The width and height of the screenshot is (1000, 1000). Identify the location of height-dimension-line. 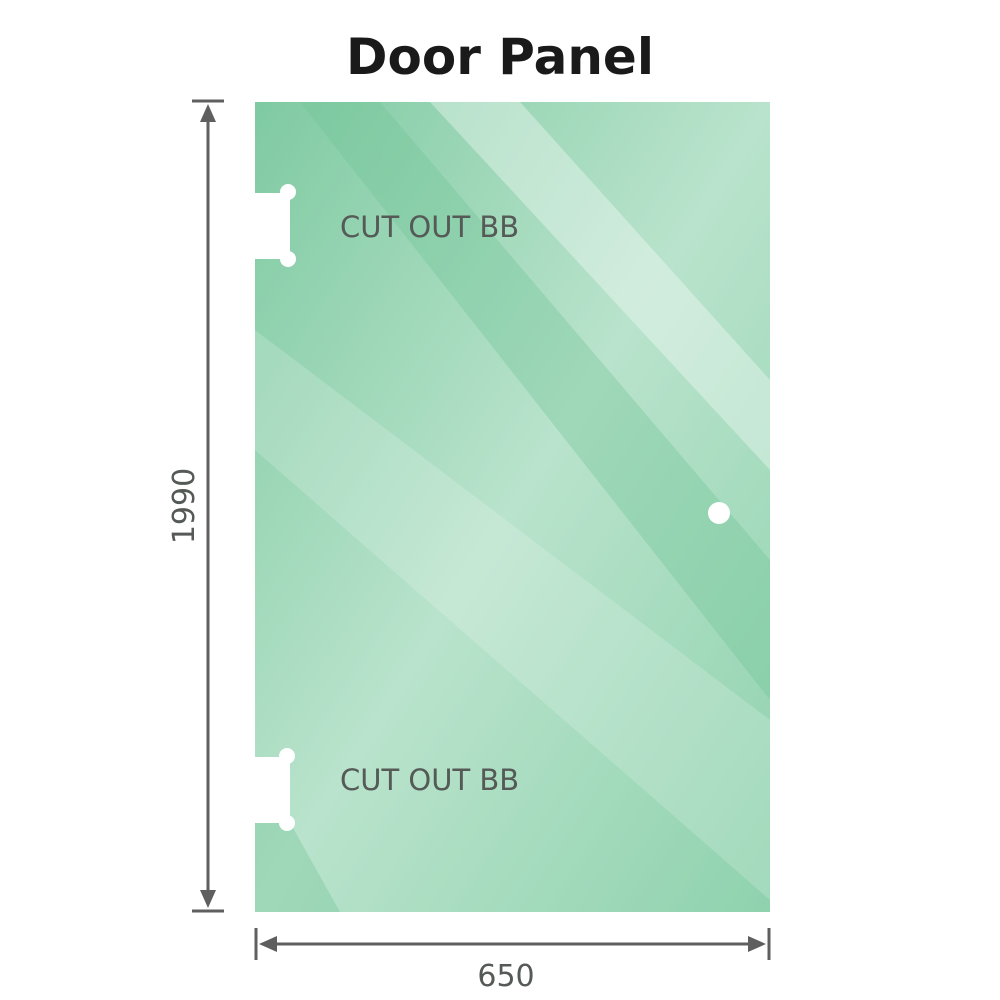
(208, 506).